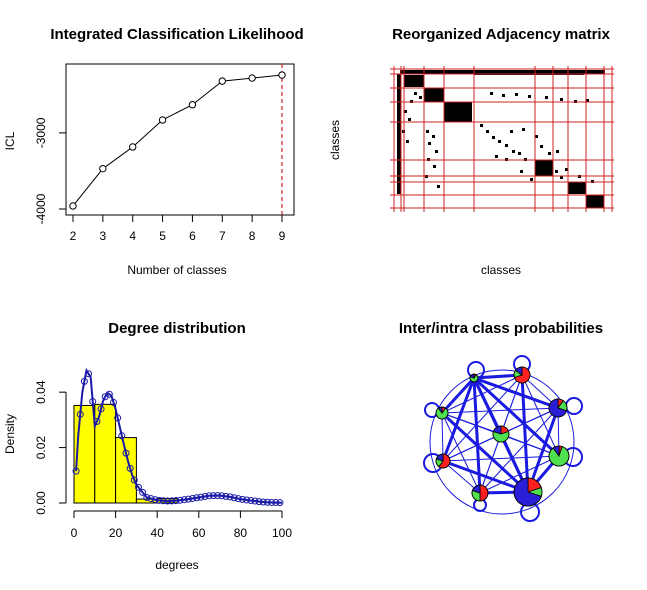 Image resolution: width=647 pixels, height=590 pixels. What do you see at coordinates (73, 236) in the screenshot?
I see `icl-xtick-label: 2` at bounding box center [73, 236].